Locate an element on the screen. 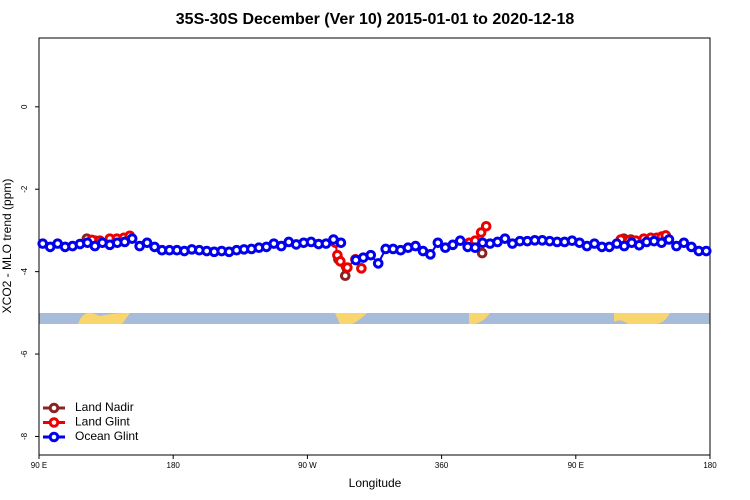 The width and height of the screenshot is (750, 500). legend-label: Land Nadir is located at coordinates (104, 407).